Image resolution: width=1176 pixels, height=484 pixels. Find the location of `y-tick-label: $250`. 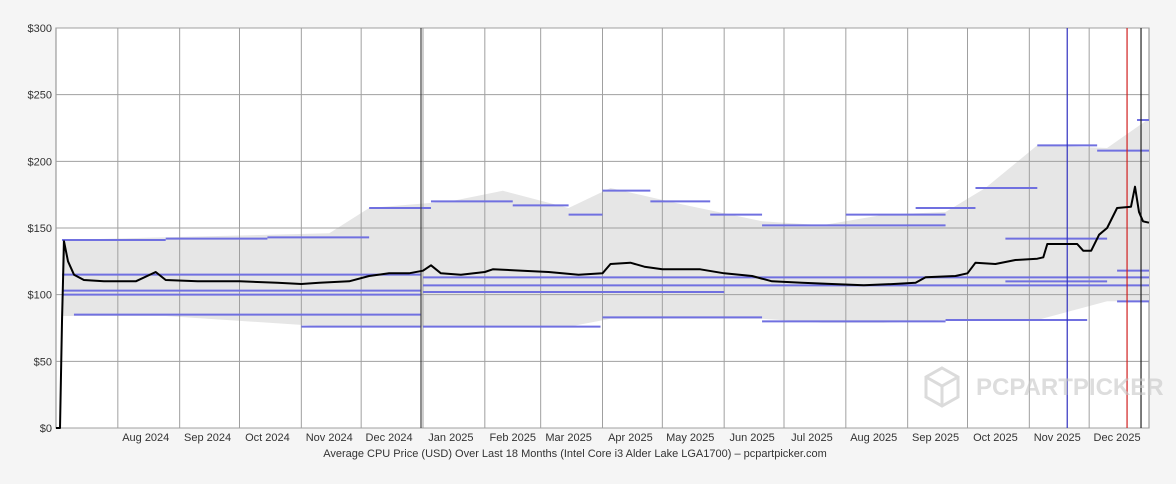

y-tick-label: $250 is located at coordinates (40, 96).